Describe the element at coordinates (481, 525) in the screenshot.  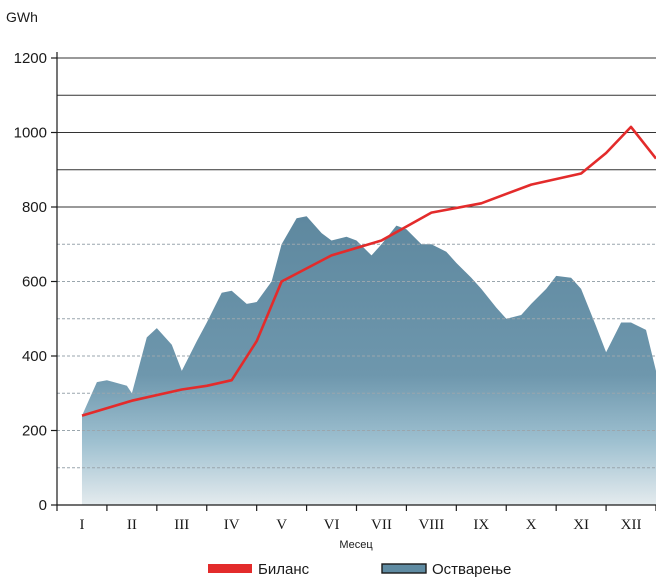
I see `x-tick-label: IX` at that location.